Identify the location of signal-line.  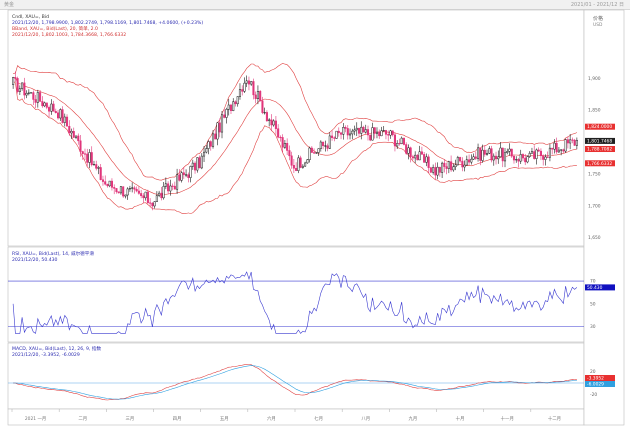
(295, 382).